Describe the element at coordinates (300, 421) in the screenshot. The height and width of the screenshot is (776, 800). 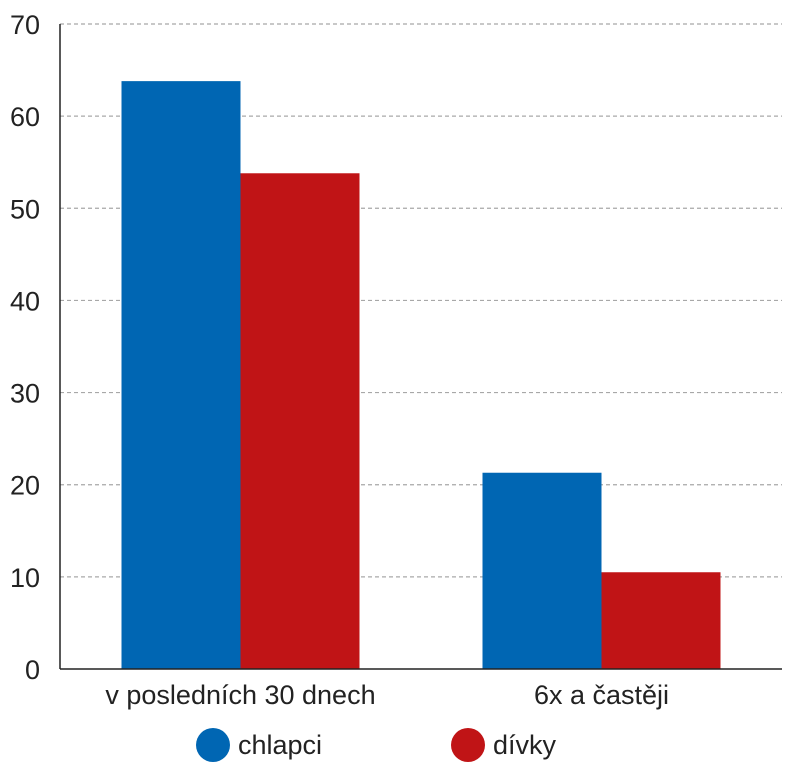
I see `bar-dívky-0` at that location.